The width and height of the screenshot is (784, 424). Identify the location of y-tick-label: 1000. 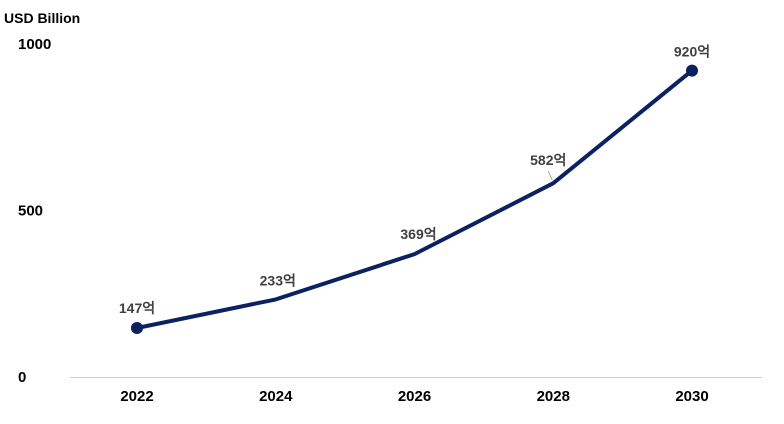
(34, 44).